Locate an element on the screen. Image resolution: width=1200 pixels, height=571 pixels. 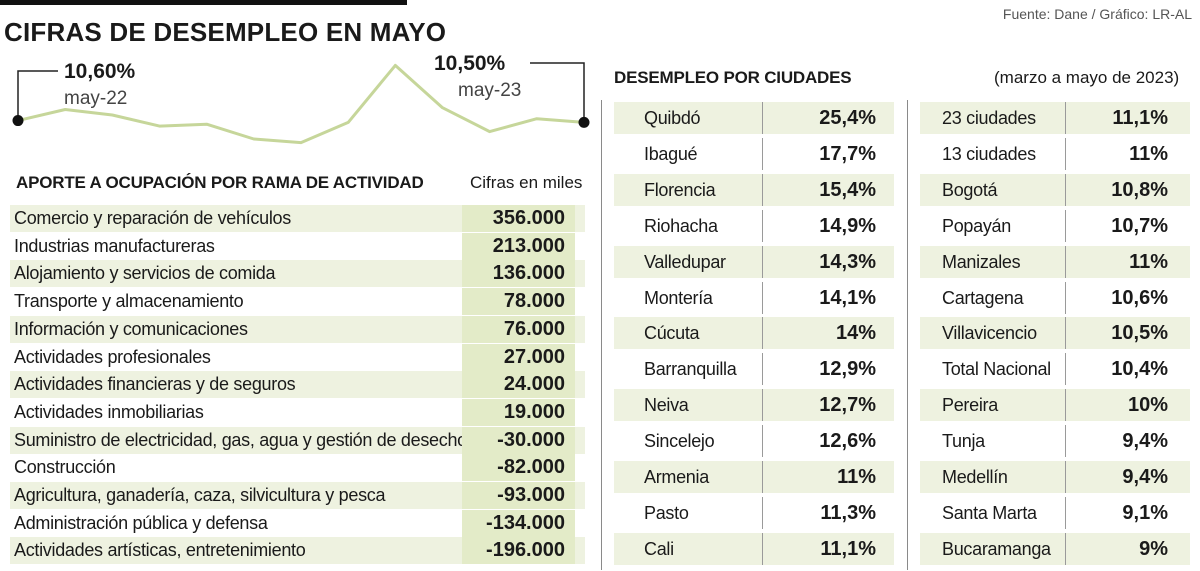
end-annotation-leader is located at coordinates (557, 92).